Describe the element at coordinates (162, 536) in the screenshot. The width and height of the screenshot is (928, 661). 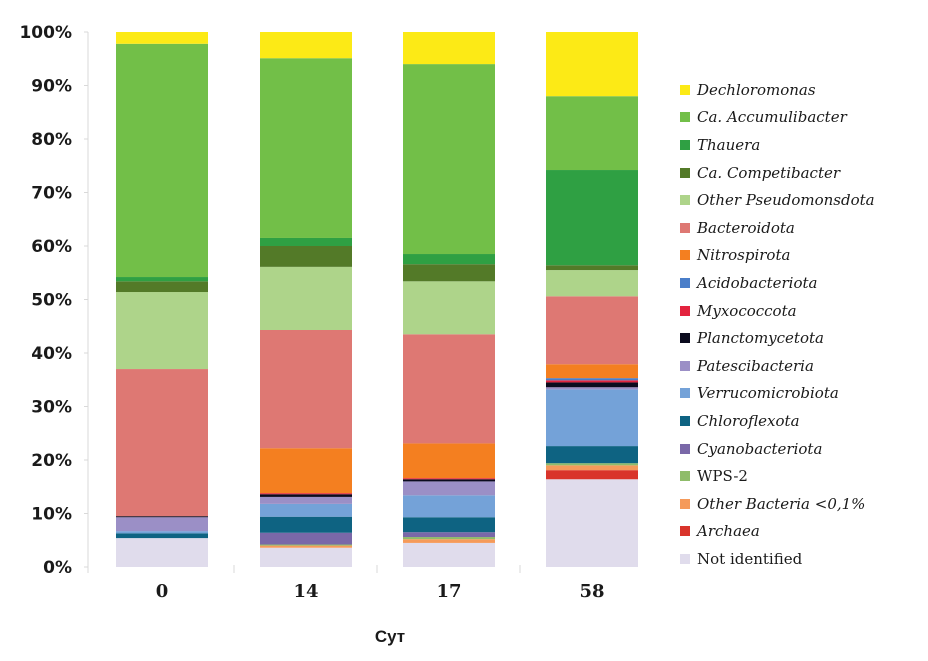
I see `bar-segment-chloroflexota: Chloroflexota: 0.9%` at that location.